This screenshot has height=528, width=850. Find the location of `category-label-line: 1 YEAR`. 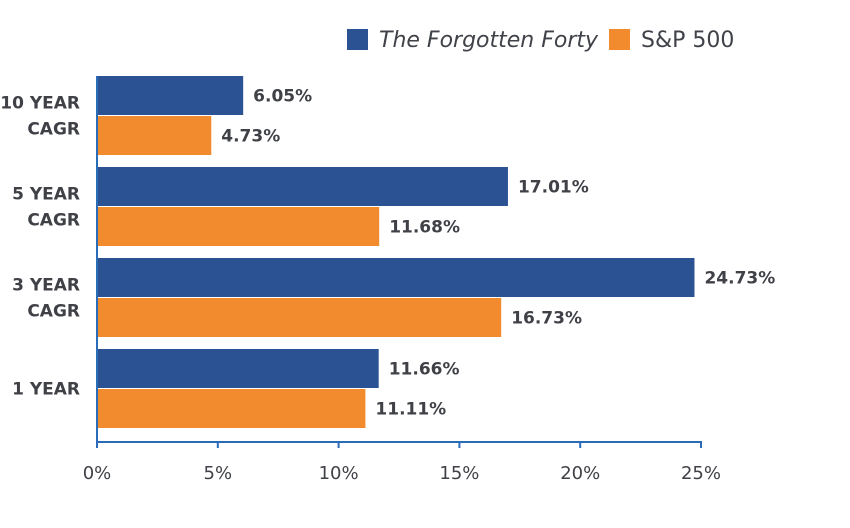

category-label-line: 1 YEAR is located at coordinates (46, 390).